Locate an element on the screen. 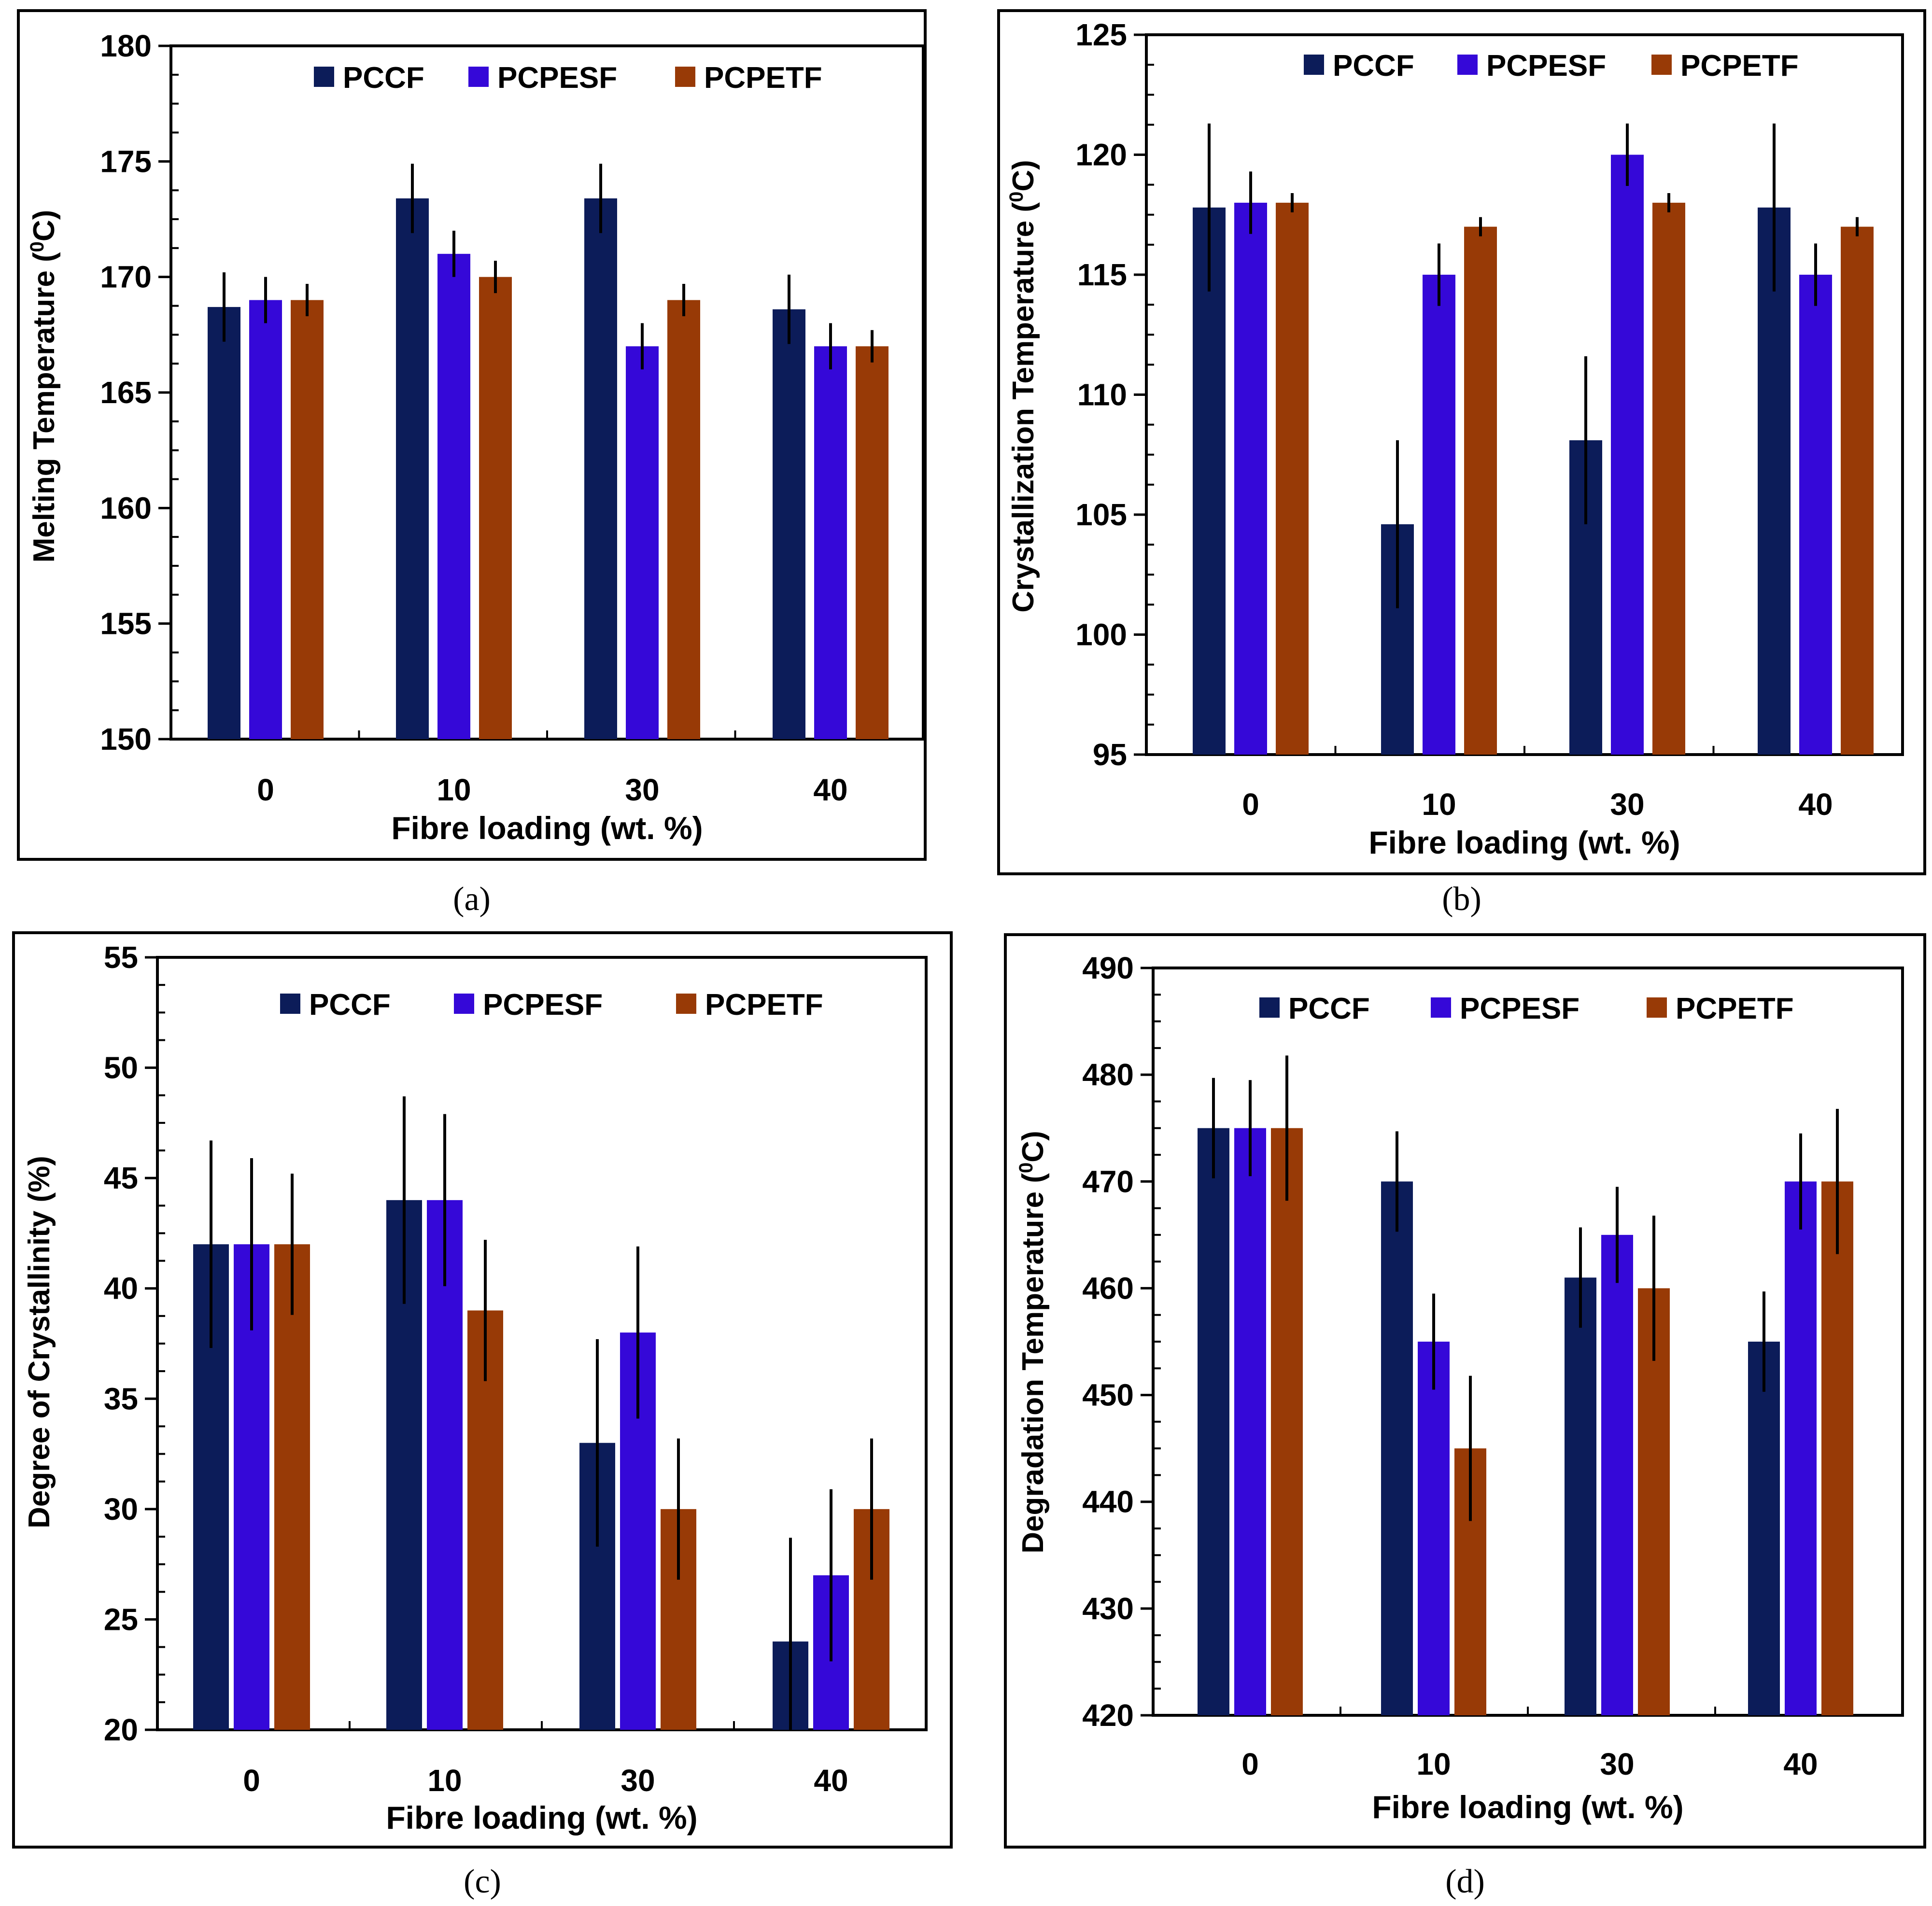 This screenshot has height=1906, width=1932. panel-caption: (c) is located at coordinates (482, 1882).